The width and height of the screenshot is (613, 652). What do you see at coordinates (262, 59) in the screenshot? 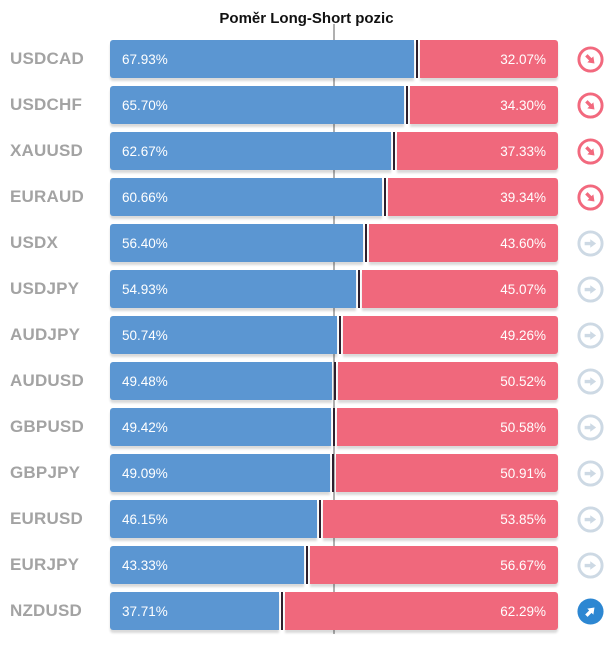
I see `long-bar-segment: 67.93%` at bounding box center [262, 59].